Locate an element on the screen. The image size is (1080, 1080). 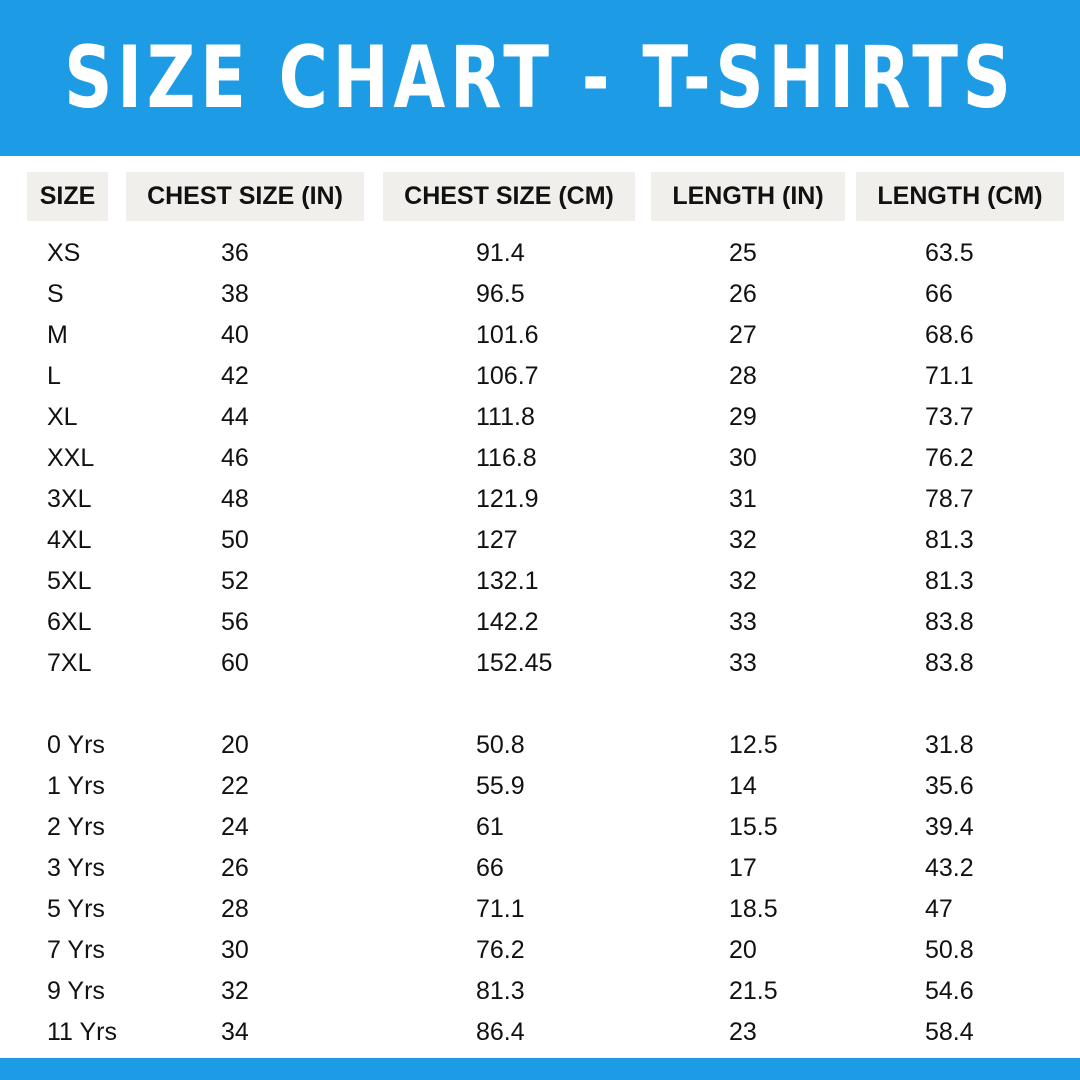
cell-length-in: 27 is located at coordinates (743, 335).